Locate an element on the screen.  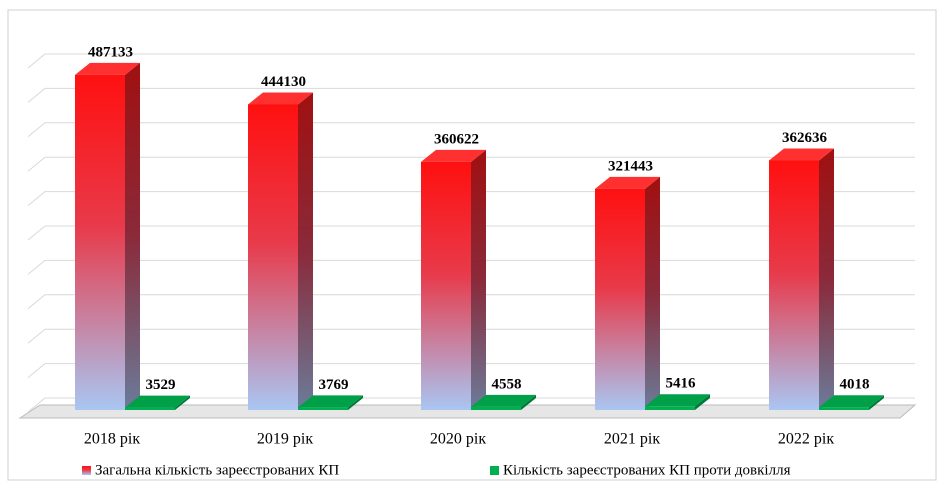
x-tick-label: 2019 рік is located at coordinates (285, 439).